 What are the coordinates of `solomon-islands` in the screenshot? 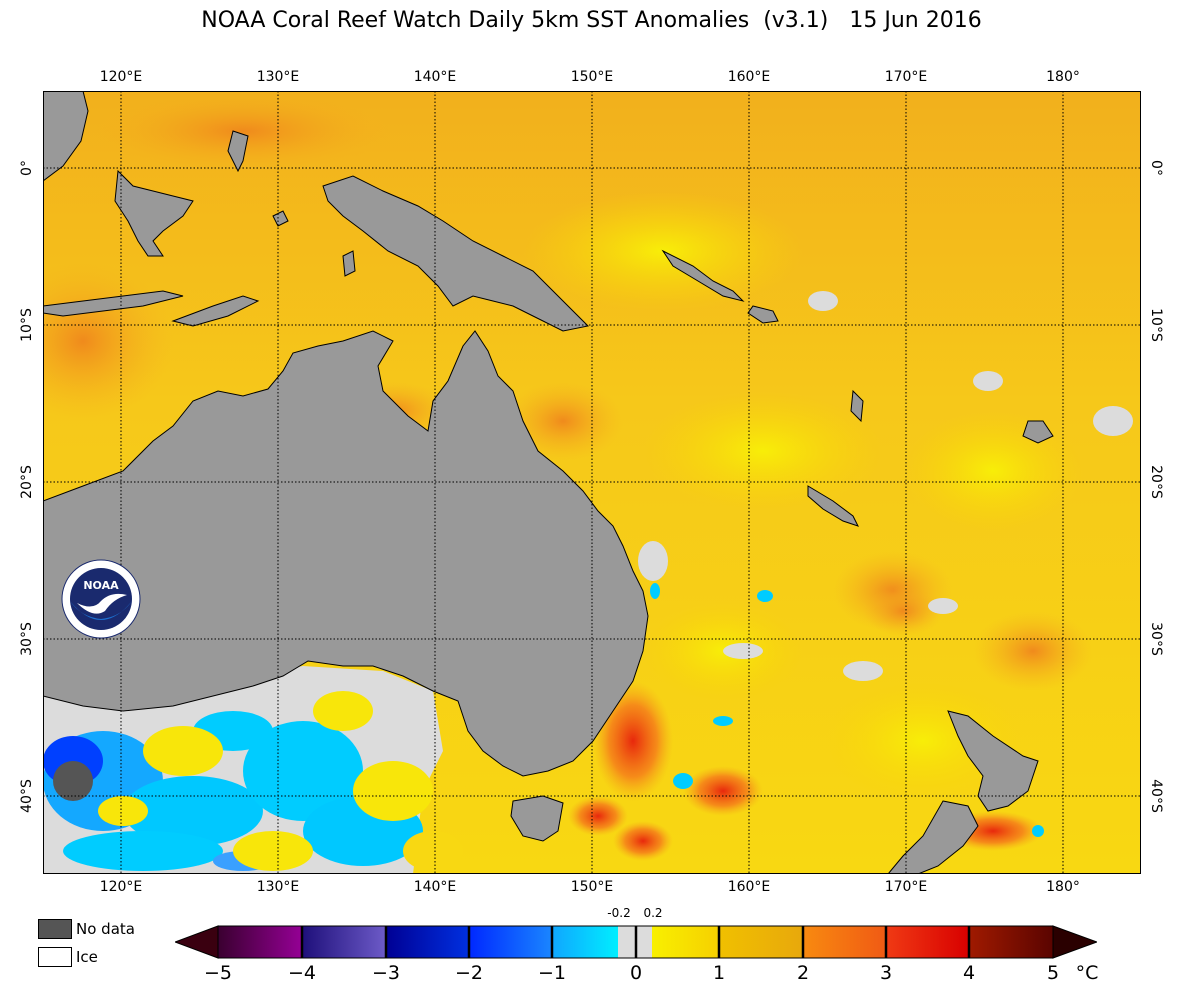 It's located at (703, 275).